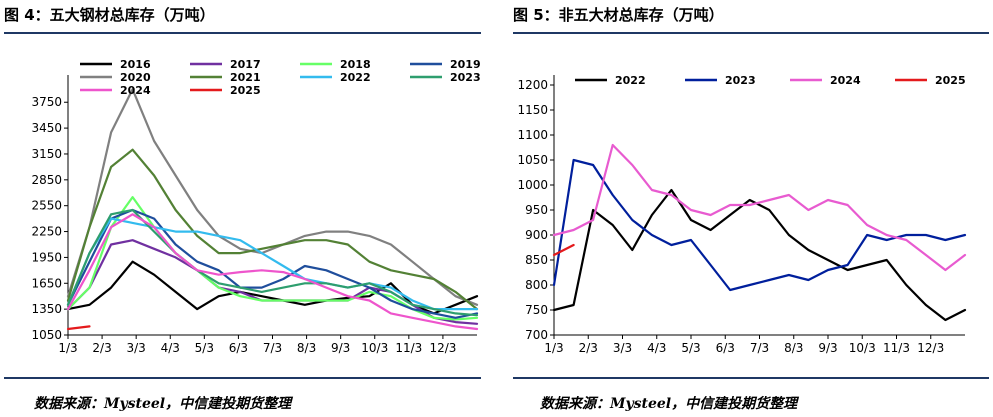  Describe the element at coordinates (532, 160) in the screenshot. I see `chart2-y-tick-label: 1050` at that location.